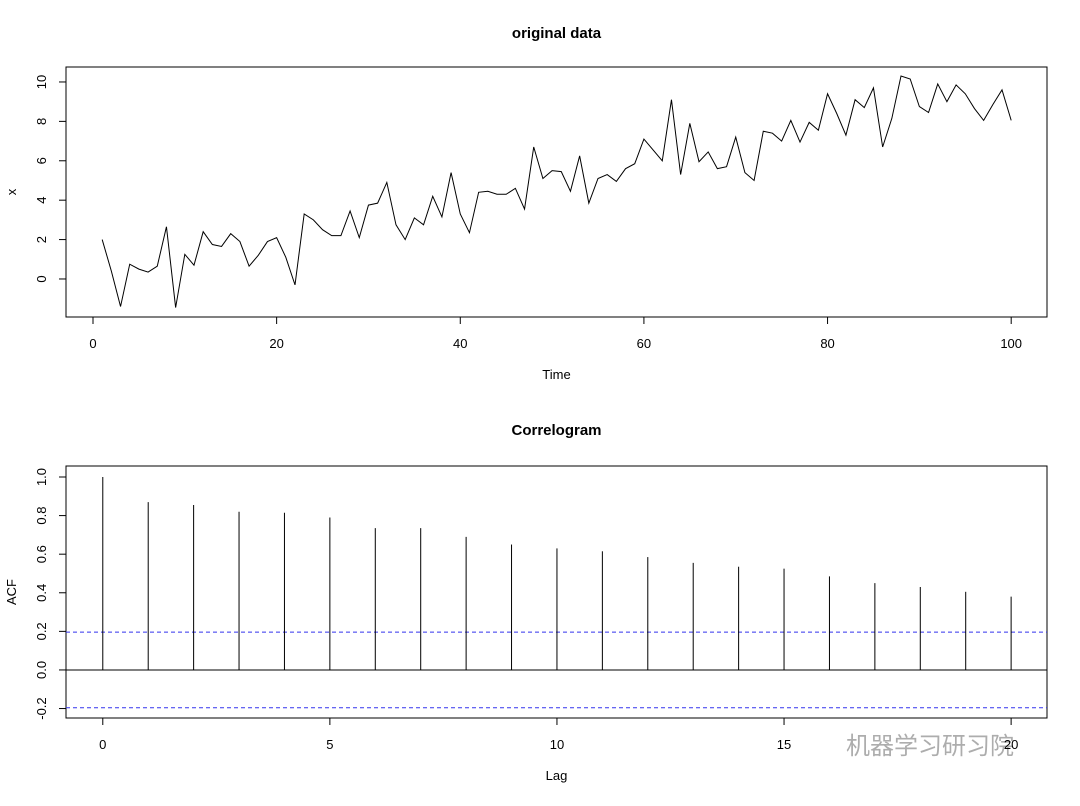 This screenshot has width=1080, height=806. I want to click on y-axis-label: ACF, so click(11, 592).